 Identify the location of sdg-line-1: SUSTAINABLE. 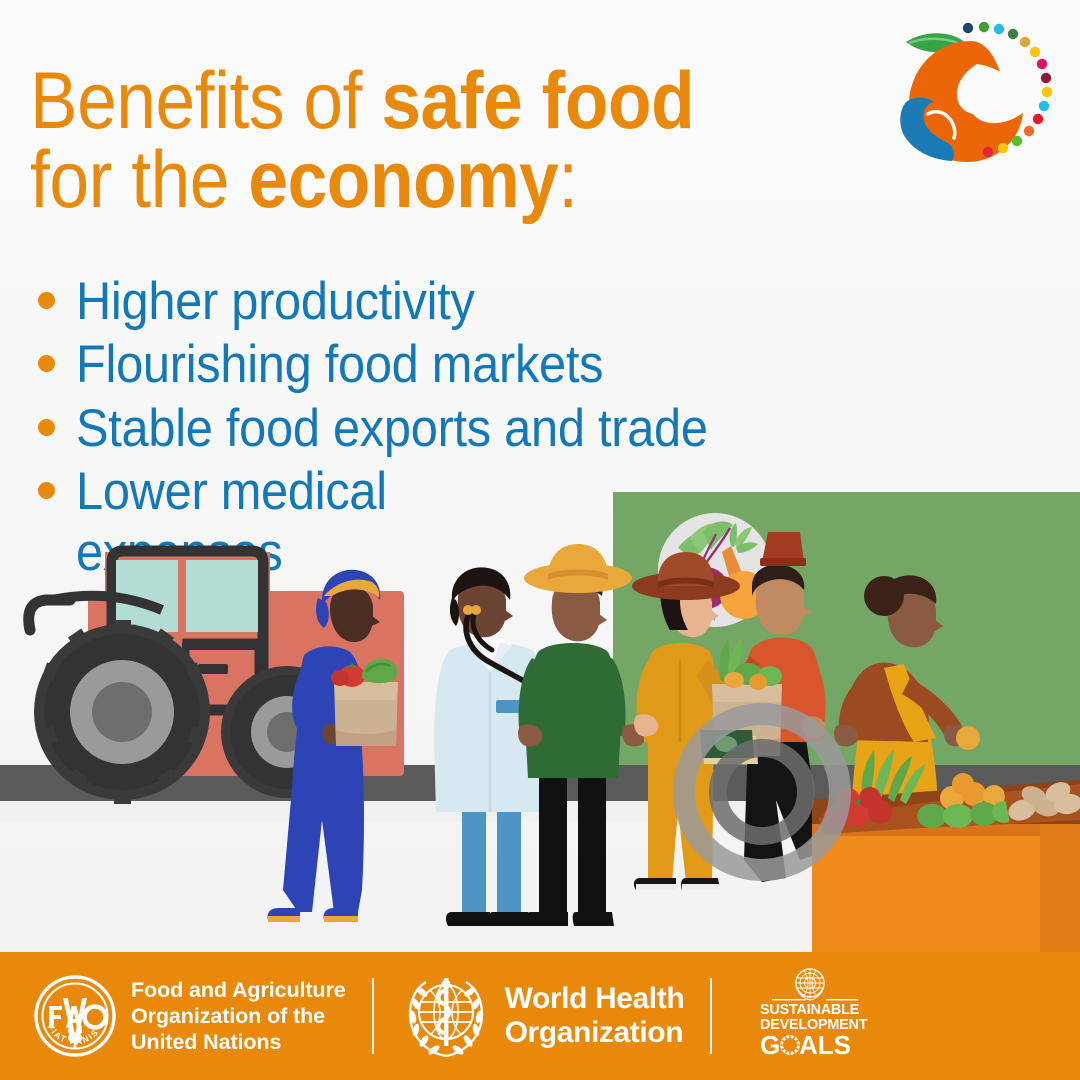
(810, 1010).